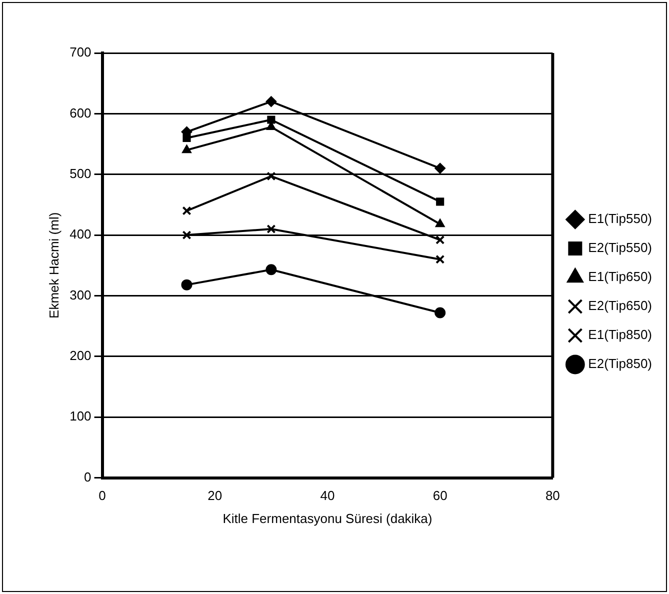  I want to click on x-axis-title: Kitle Fermentasyonu Süresi (dakika), so click(327, 518).